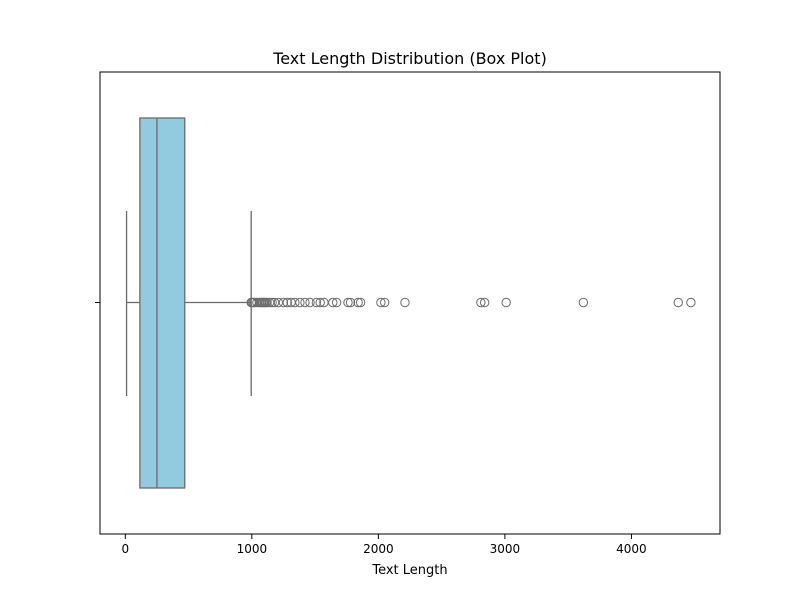 The width and height of the screenshot is (800, 600). What do you see at coordinates (409, 570) in the screenshot?
I see `x-axis-label: Text Length` at bounding box center [409, 570].